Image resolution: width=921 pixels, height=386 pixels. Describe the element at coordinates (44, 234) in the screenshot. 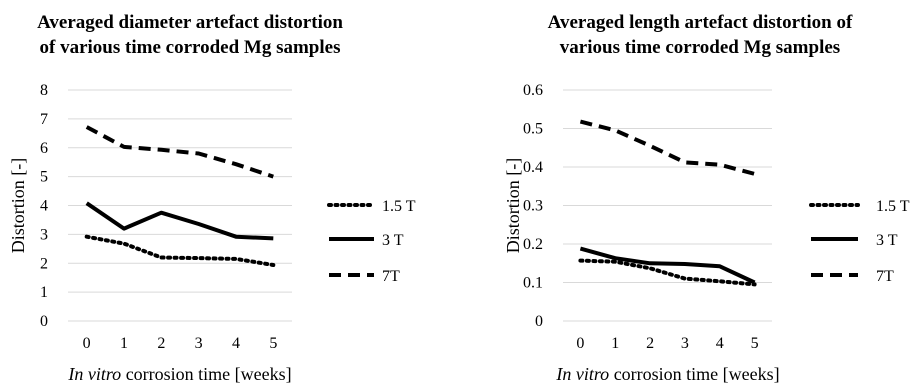

I see `y-tick-label: 3` at that location.